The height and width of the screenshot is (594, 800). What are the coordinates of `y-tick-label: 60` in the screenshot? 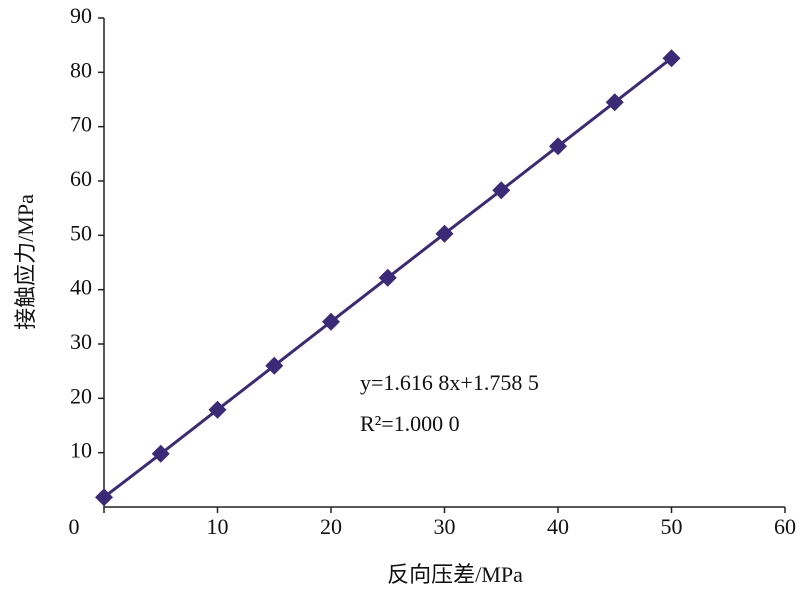 It's located at (81, 178).